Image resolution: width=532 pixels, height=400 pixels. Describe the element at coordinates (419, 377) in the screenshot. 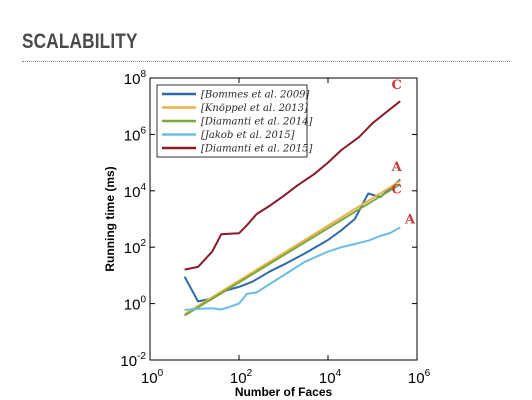

I see `x-tick-label: 10⁶` at that location.